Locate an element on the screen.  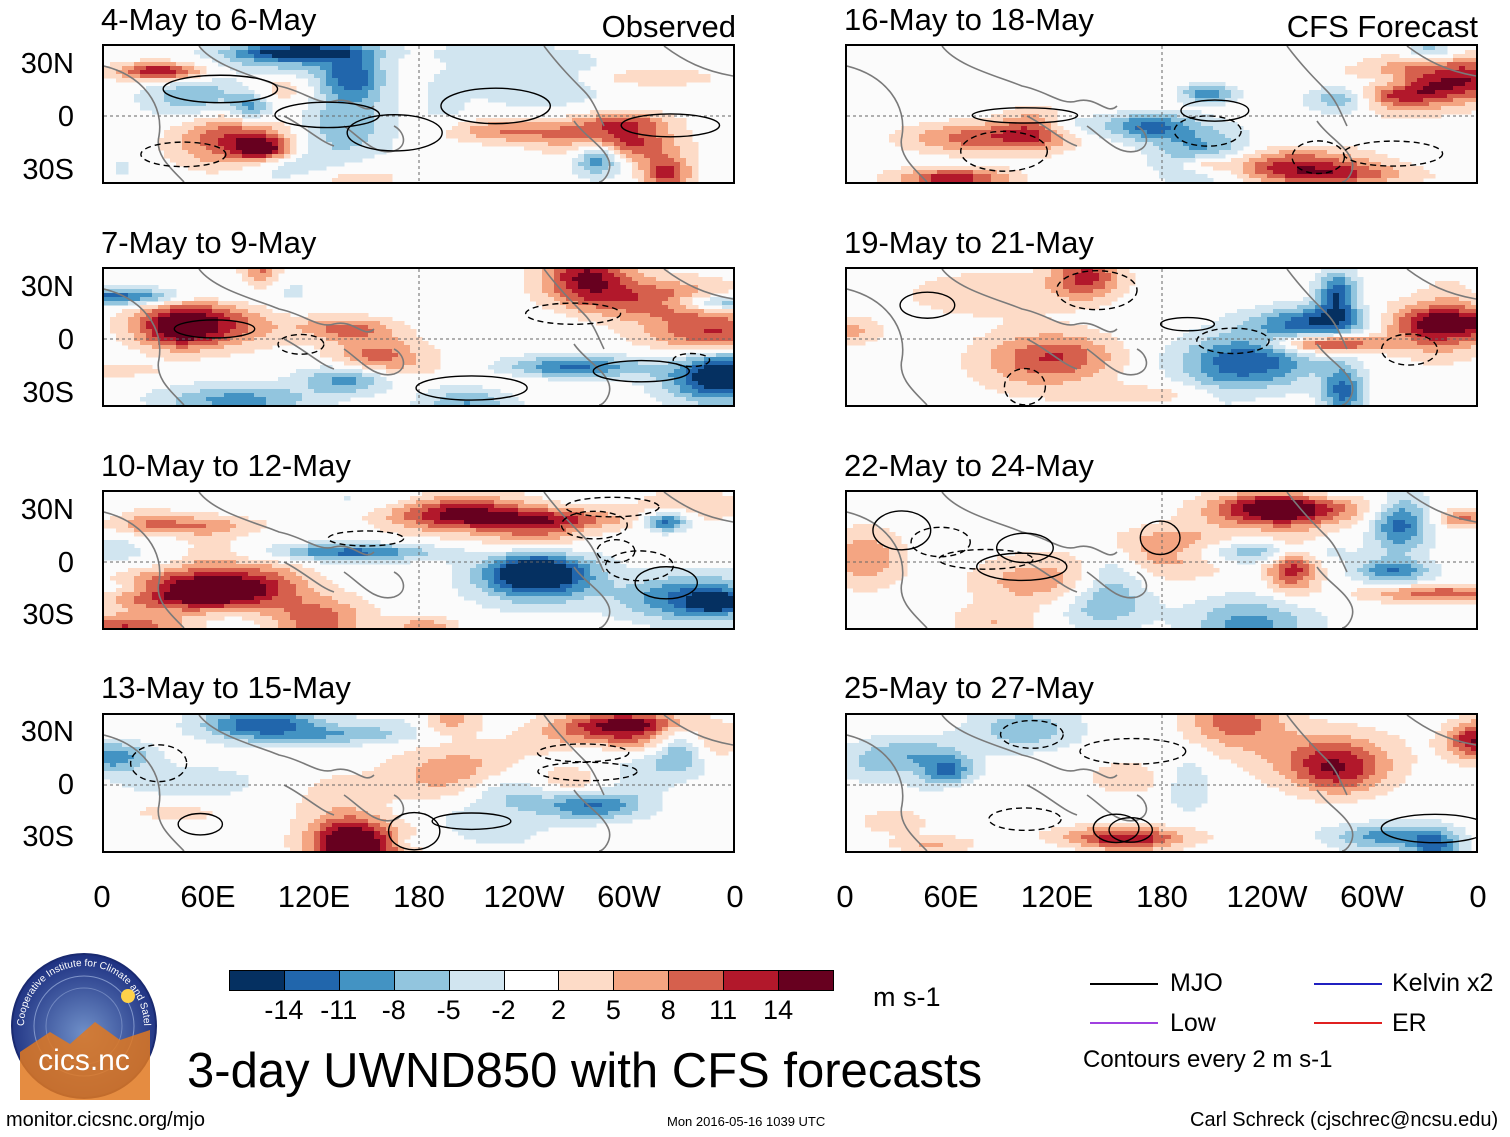
observed-column-title: Observed is located at coordinates (668, 26).